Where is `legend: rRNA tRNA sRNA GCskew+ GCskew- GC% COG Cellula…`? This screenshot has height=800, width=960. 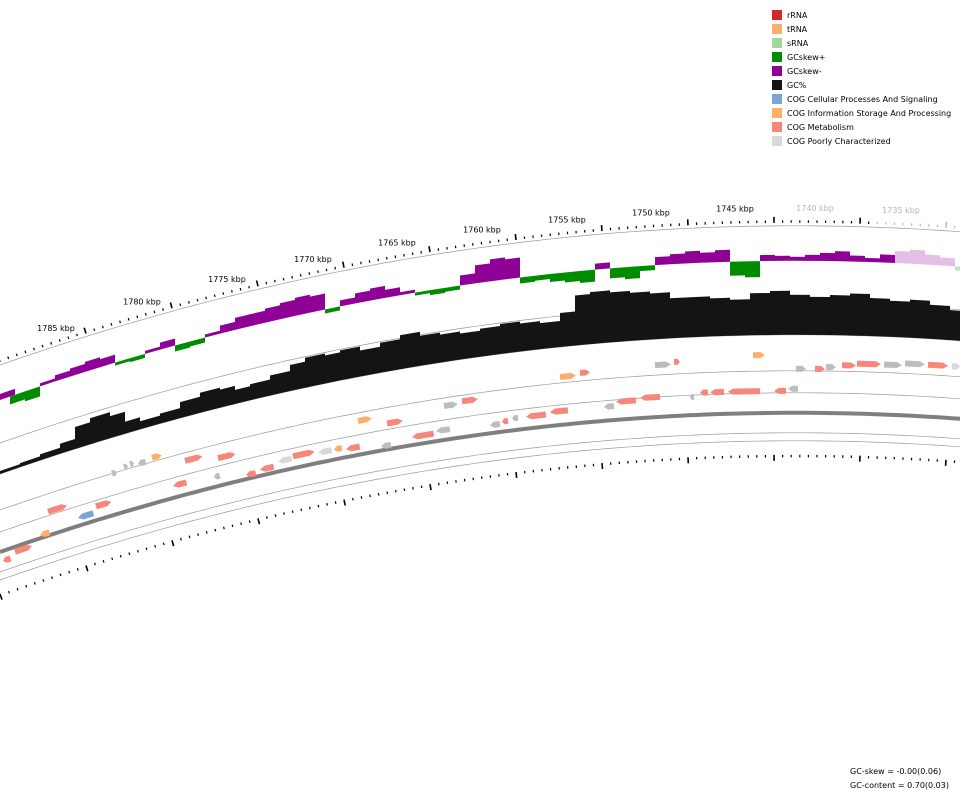 legend: rRNA tRNA sRNA GCskew+ GCskew- GC% COG Cellula… is located at coordinates (861, 78).